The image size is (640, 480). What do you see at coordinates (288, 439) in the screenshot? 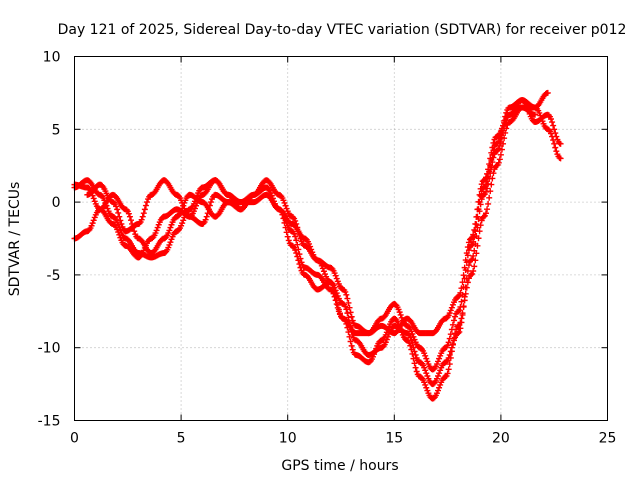
I see `x-tick-label: 10` at bounding box center [288, 439].